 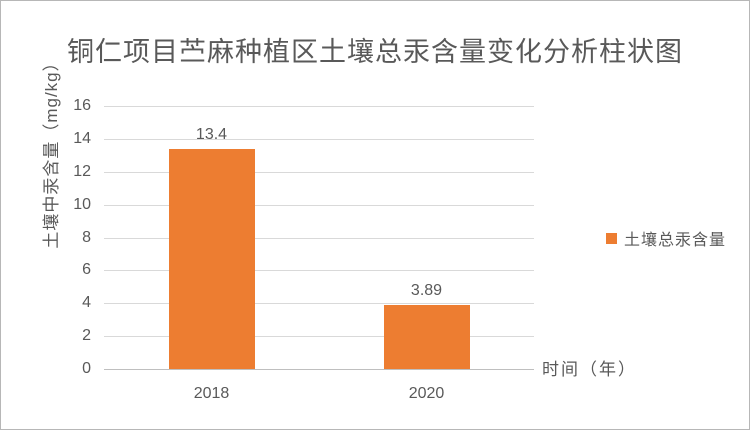 What do you see at coordinates (86, 237) in the screenshot?
I see `y-tick-label: 8` at bounding box center [86, 237].